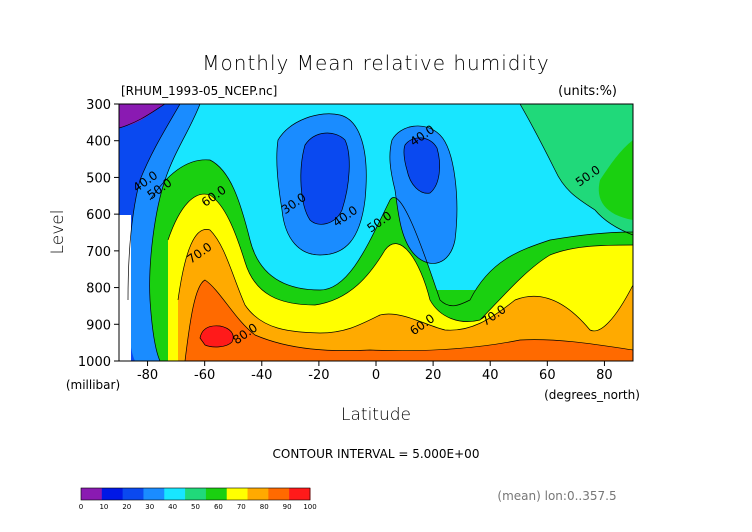 The width and height of the screenshot is (752, 532). Describe the element at coordinates (318, 375) in the screenshot. I see `x-tick-label: -20` at that location.